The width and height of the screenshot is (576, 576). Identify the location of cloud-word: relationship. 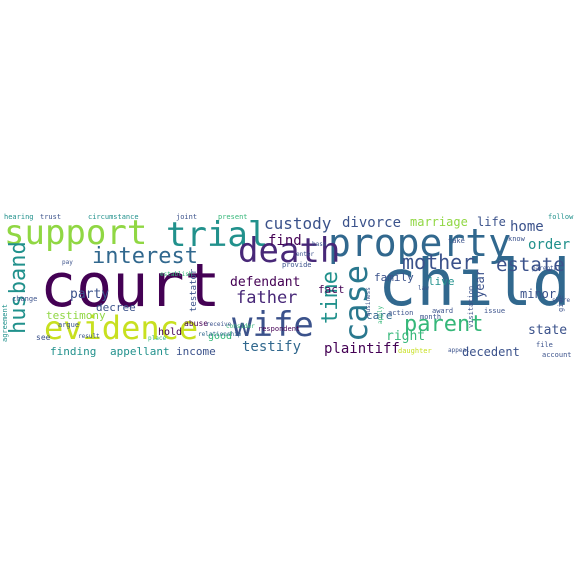
(220, 334).